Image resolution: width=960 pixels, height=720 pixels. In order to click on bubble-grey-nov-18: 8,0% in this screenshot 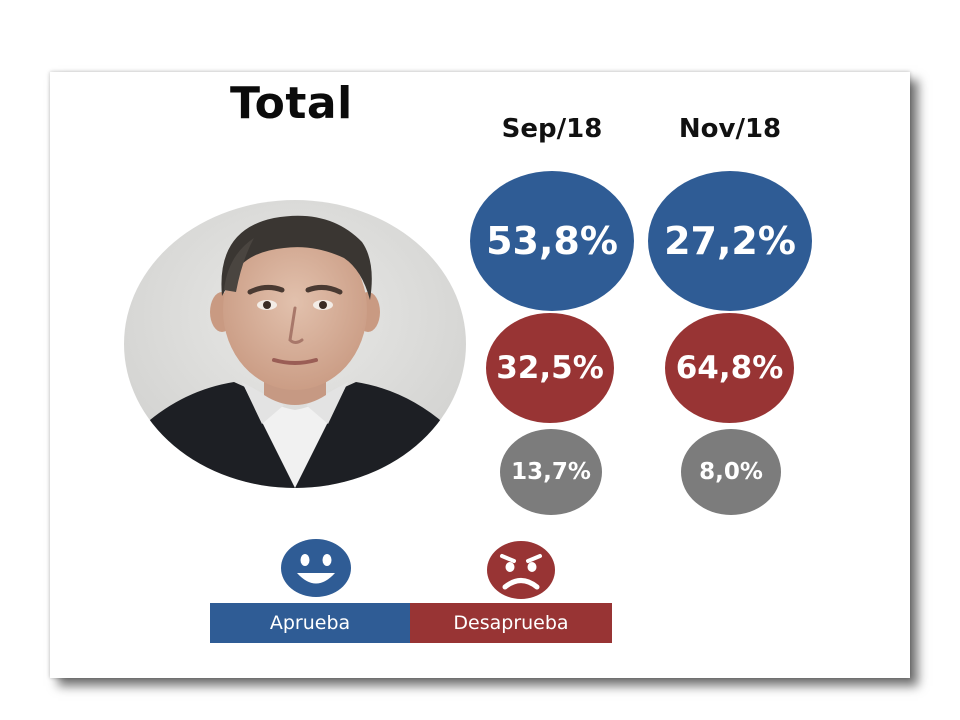, I will do `click(731, 472)`.